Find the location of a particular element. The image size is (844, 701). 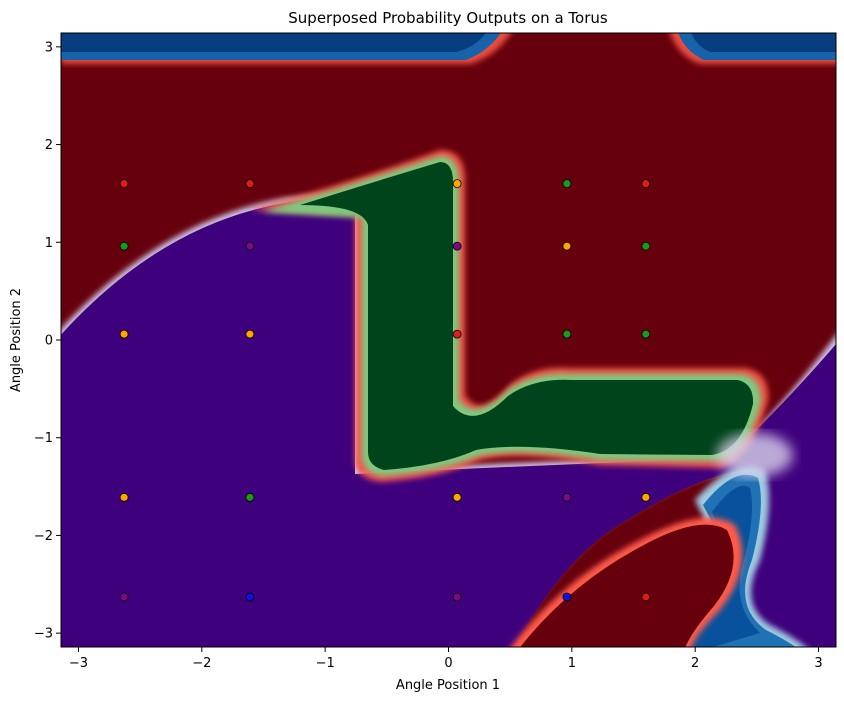

y-tick-label: −1 is located at coordinates (43, 438).